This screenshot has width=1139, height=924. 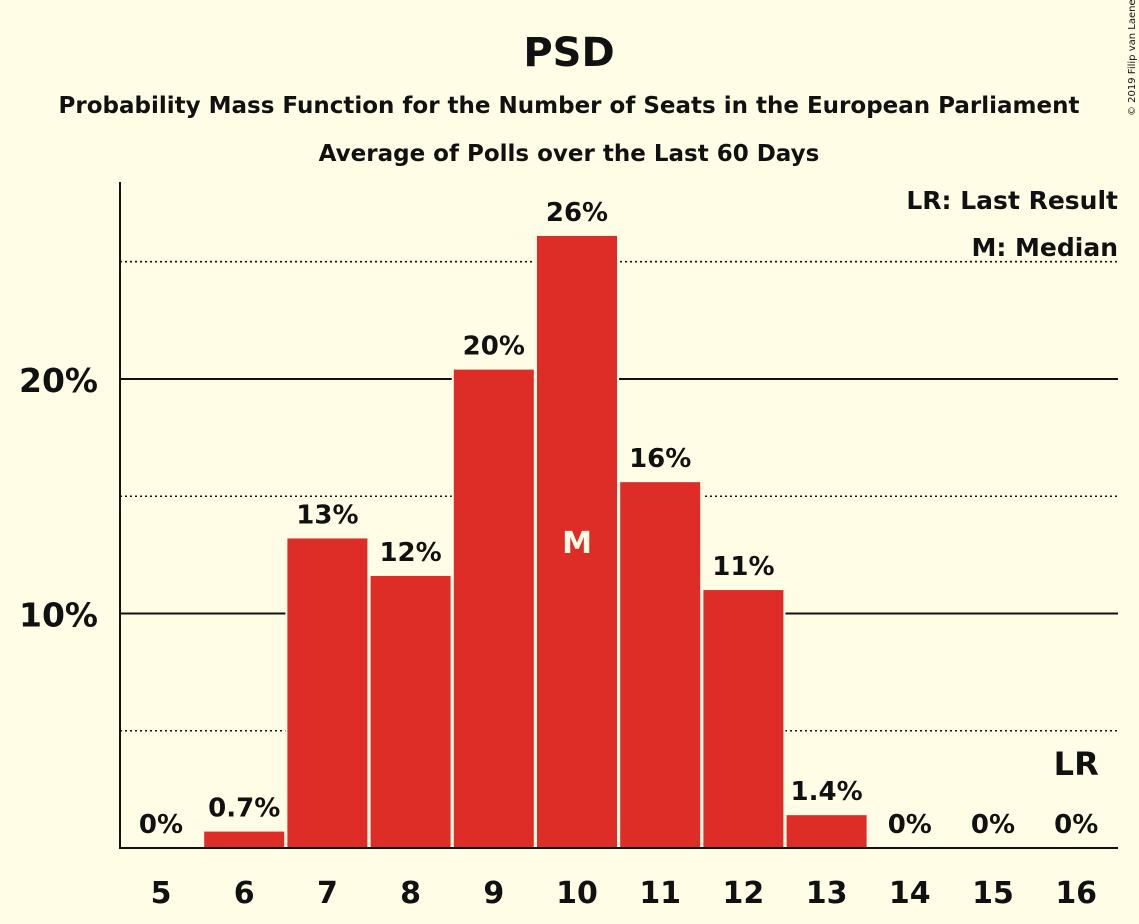 What do you see at coordinates (993, 893) in the screenshot?
I see `x-tick-label: 15` at bounding box center [993, 893].